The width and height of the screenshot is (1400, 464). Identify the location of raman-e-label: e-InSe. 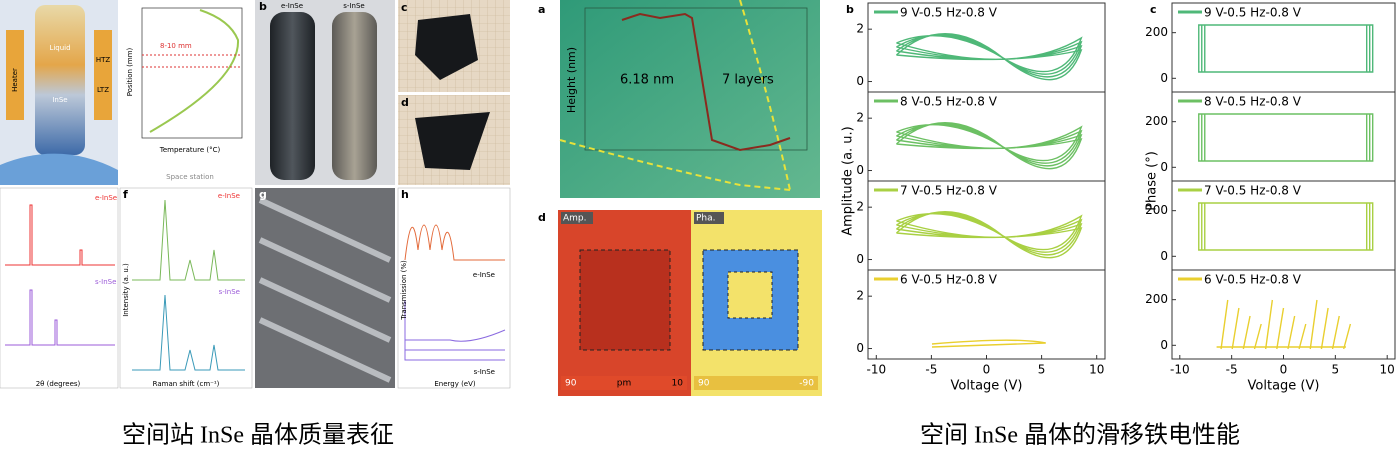
(229, 196).